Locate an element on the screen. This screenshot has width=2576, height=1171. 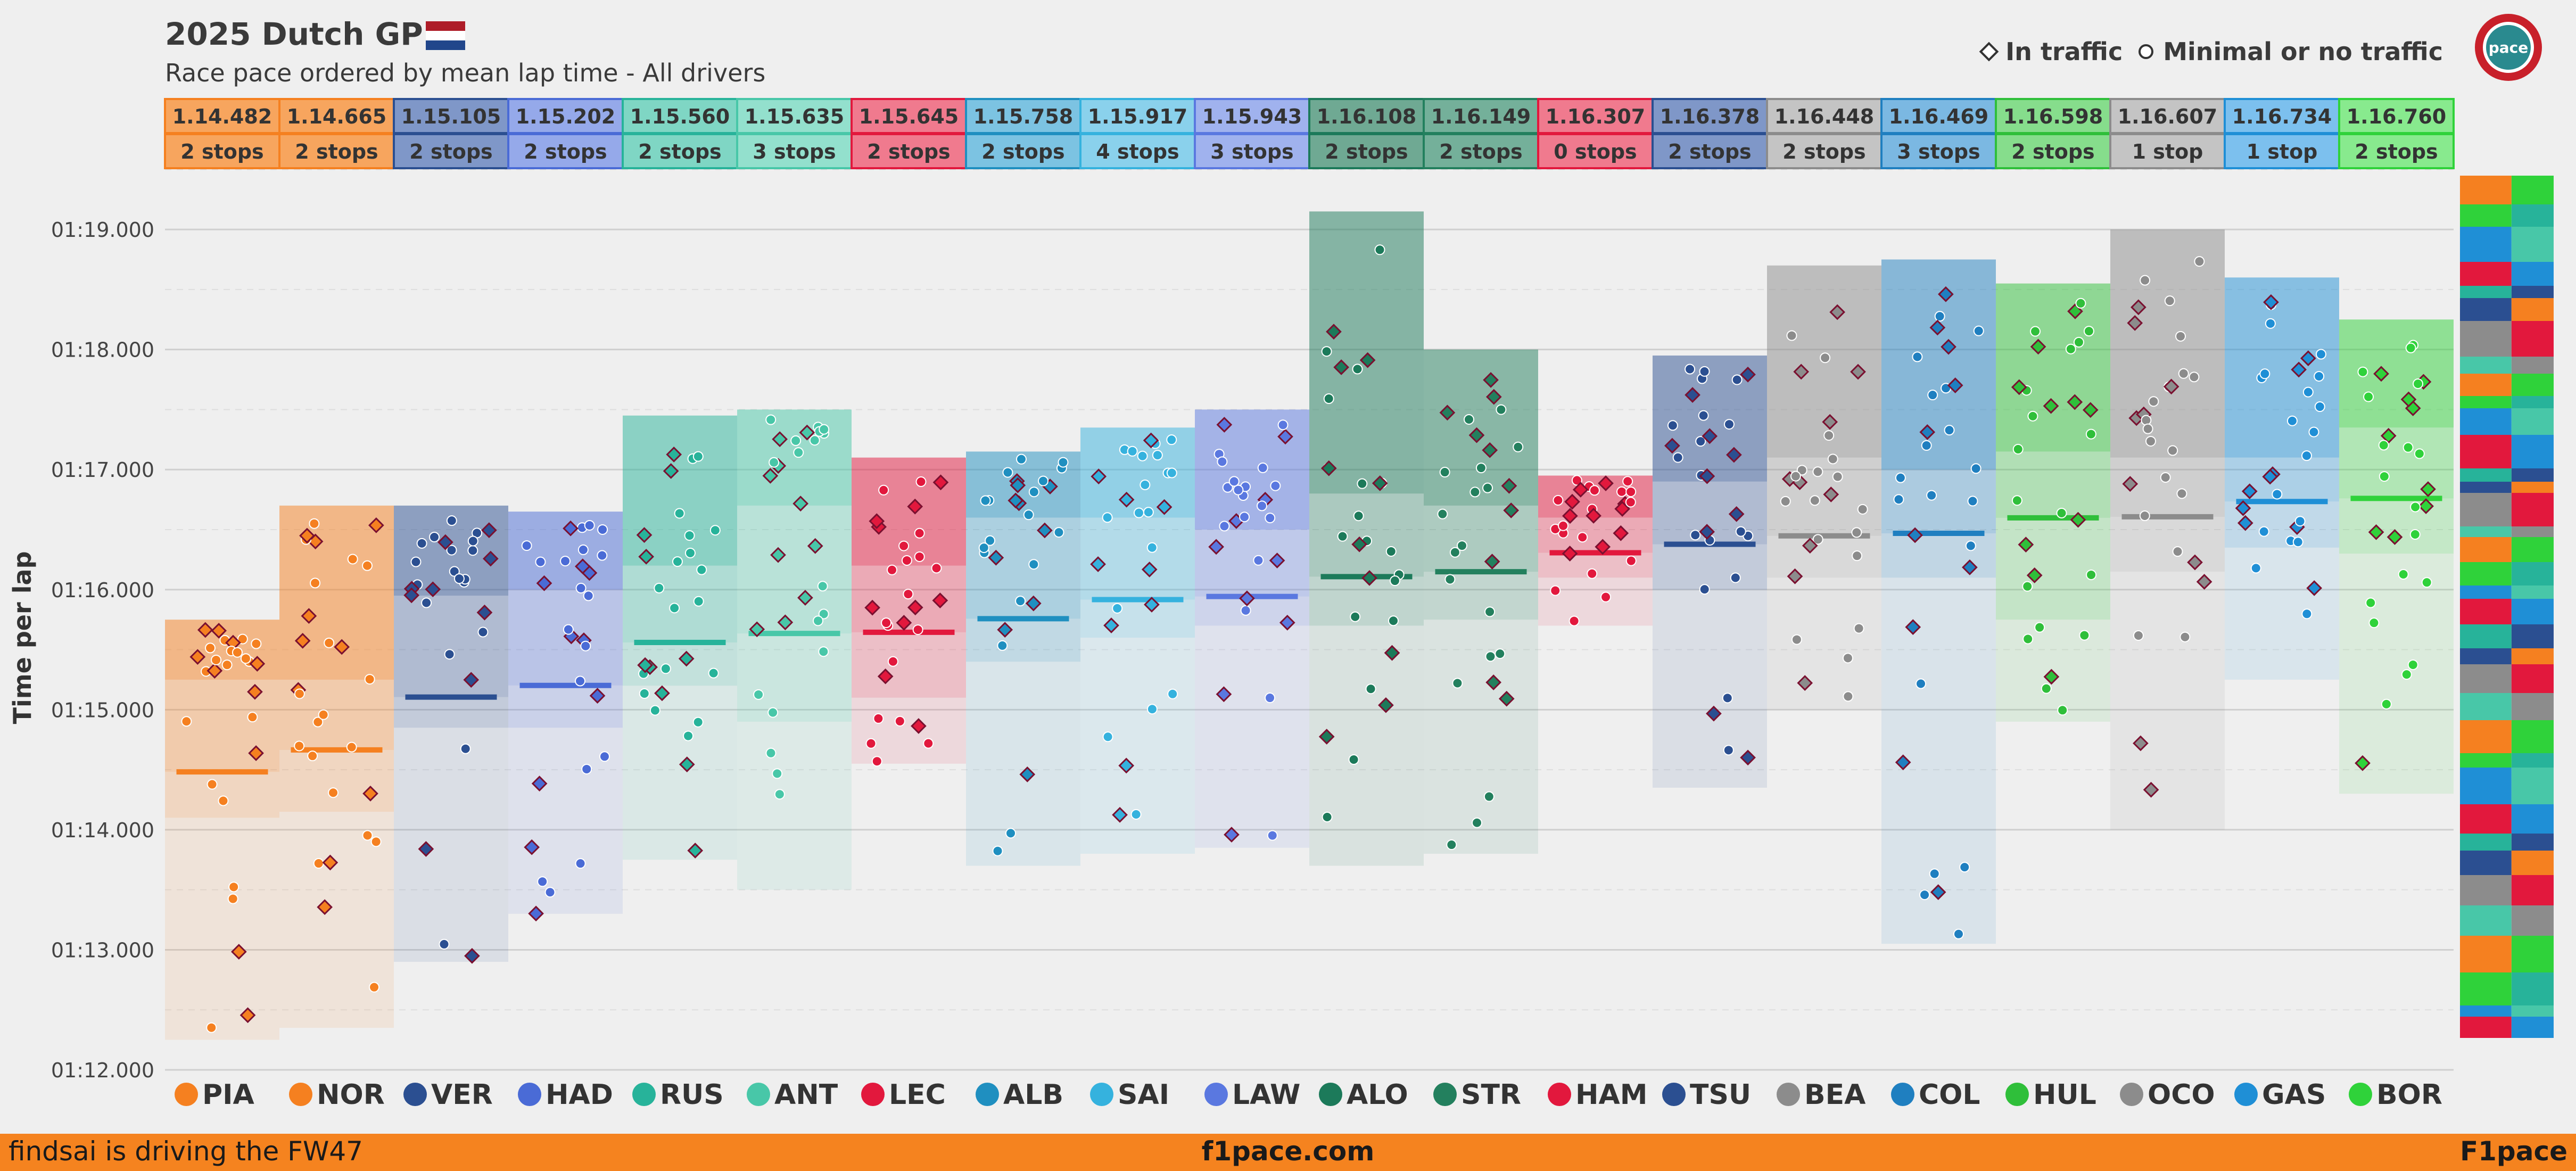
driver-code-label: ANT is located at coordinates (806, 1095).